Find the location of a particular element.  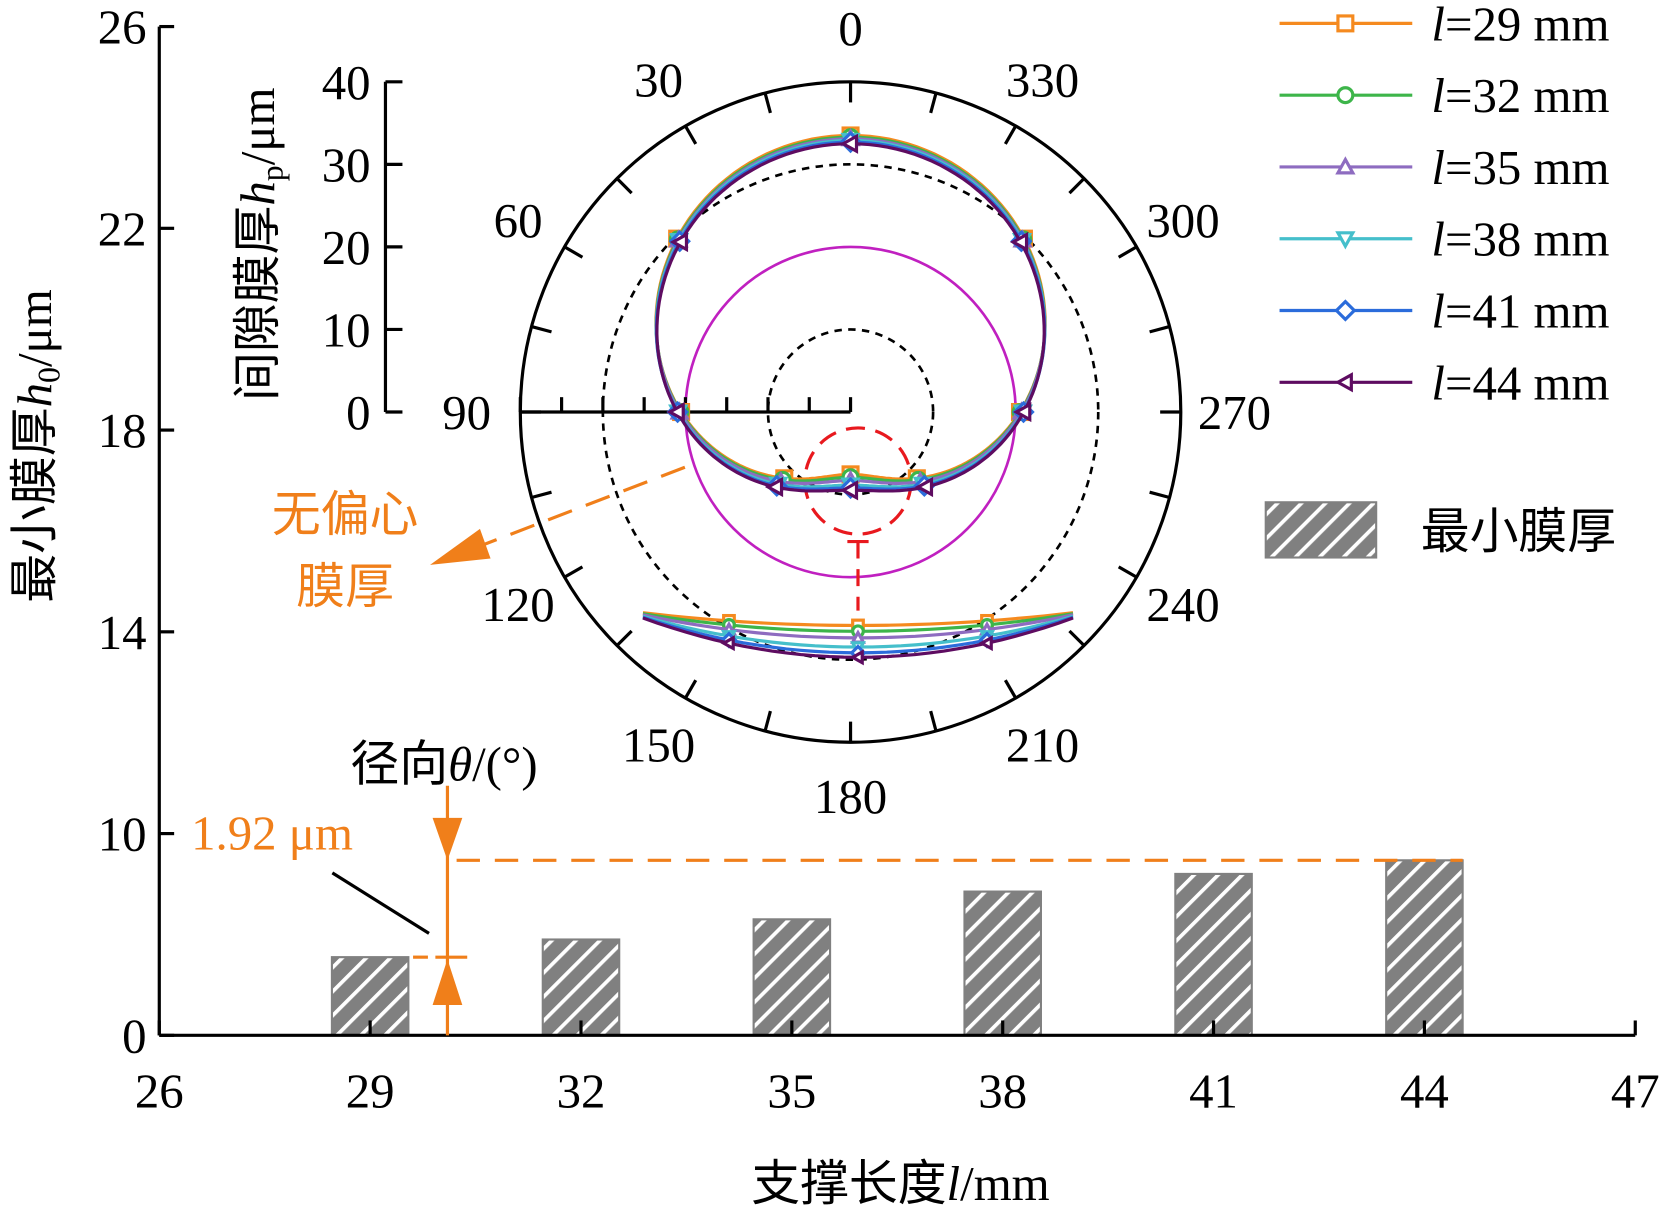

angle-tick-label: 150 is located at coordinates (658, 744).